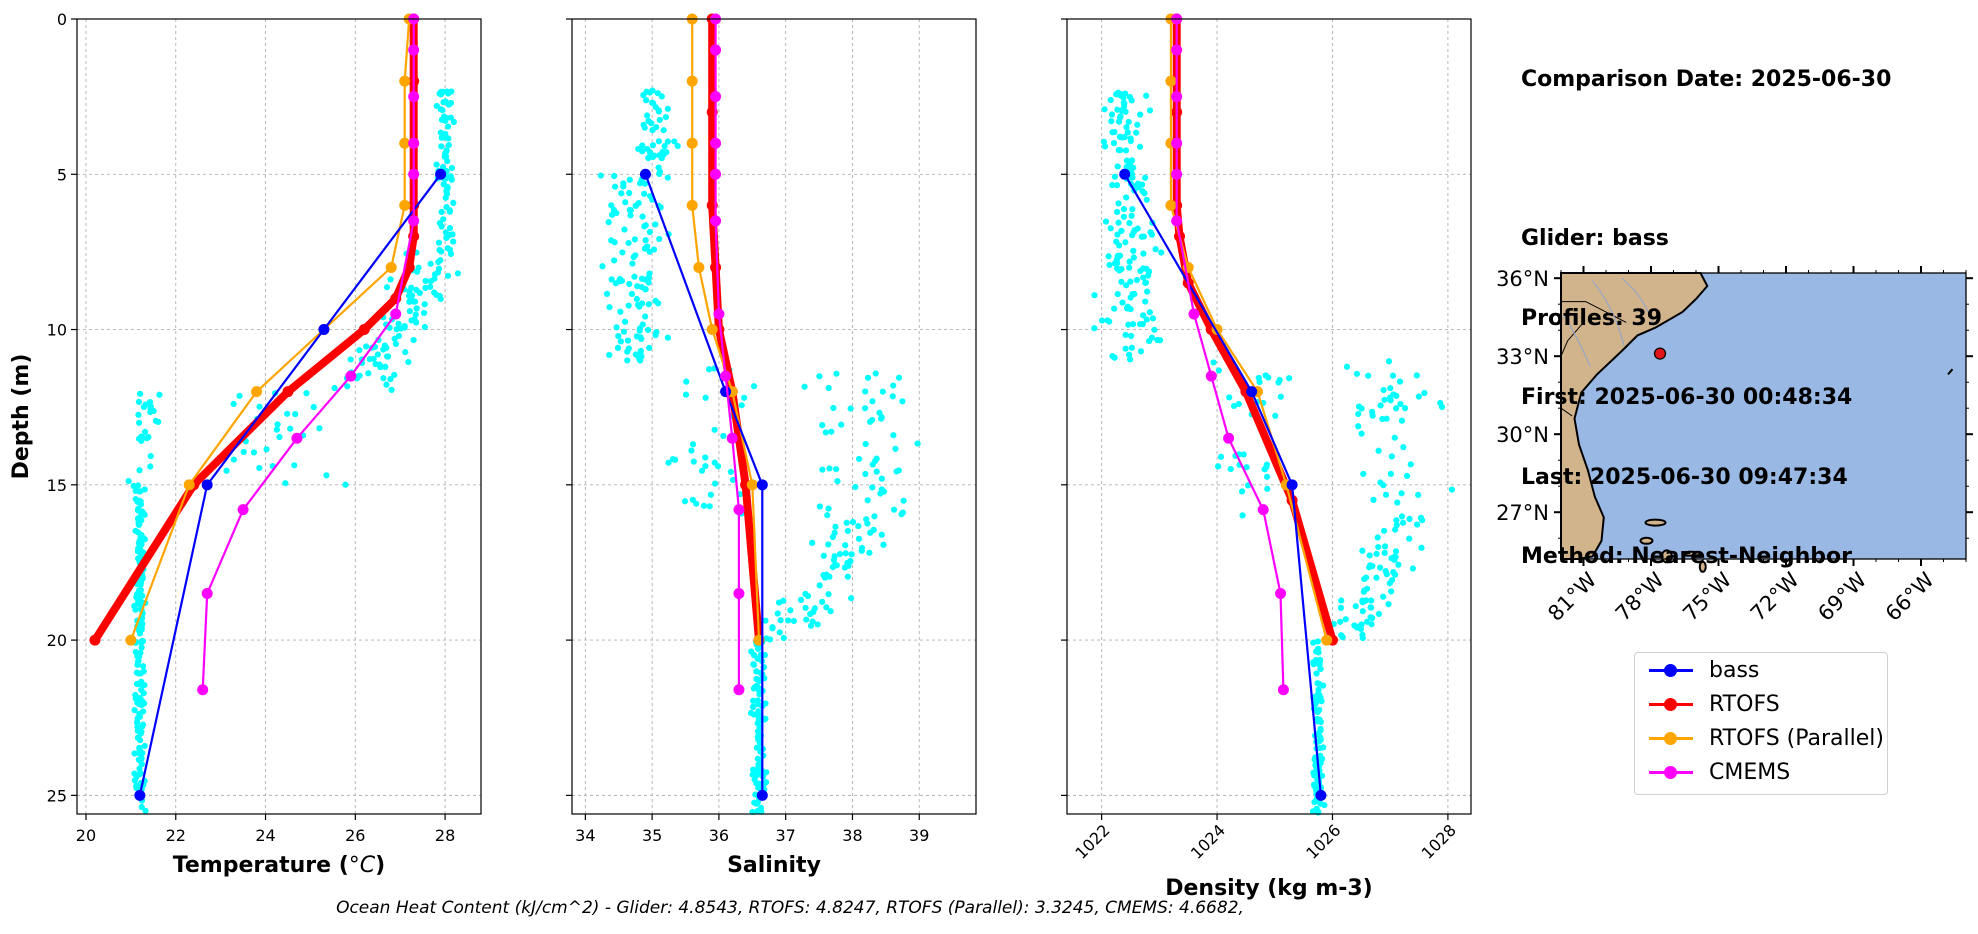 Image resolution: width=1978 pixels, height=934 pixels. What do you see at coordinates (176, 835) in the screenshot?
I see `x-tick-label: 22` at bounding box center [176, 835].